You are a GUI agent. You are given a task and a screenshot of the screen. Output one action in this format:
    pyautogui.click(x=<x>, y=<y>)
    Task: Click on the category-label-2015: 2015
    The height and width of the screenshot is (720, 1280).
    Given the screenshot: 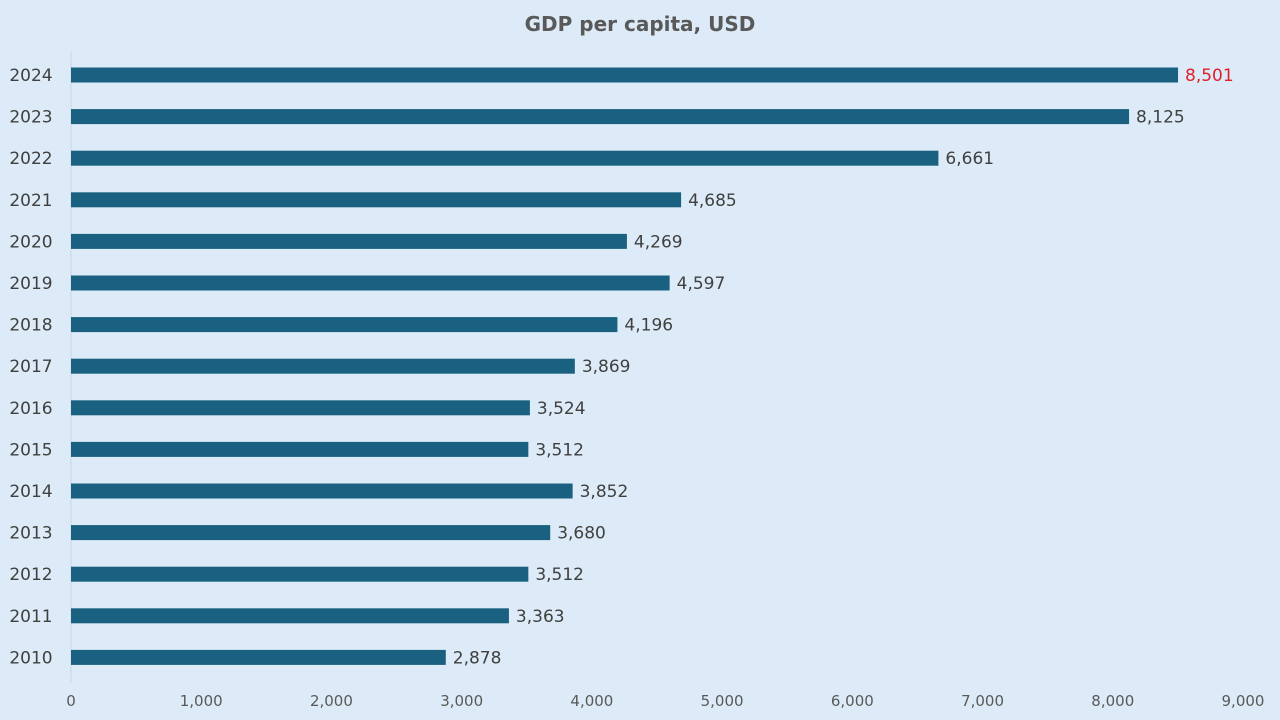 What is the action you would take?
    pyautogui.click(x=30, y=450)
    